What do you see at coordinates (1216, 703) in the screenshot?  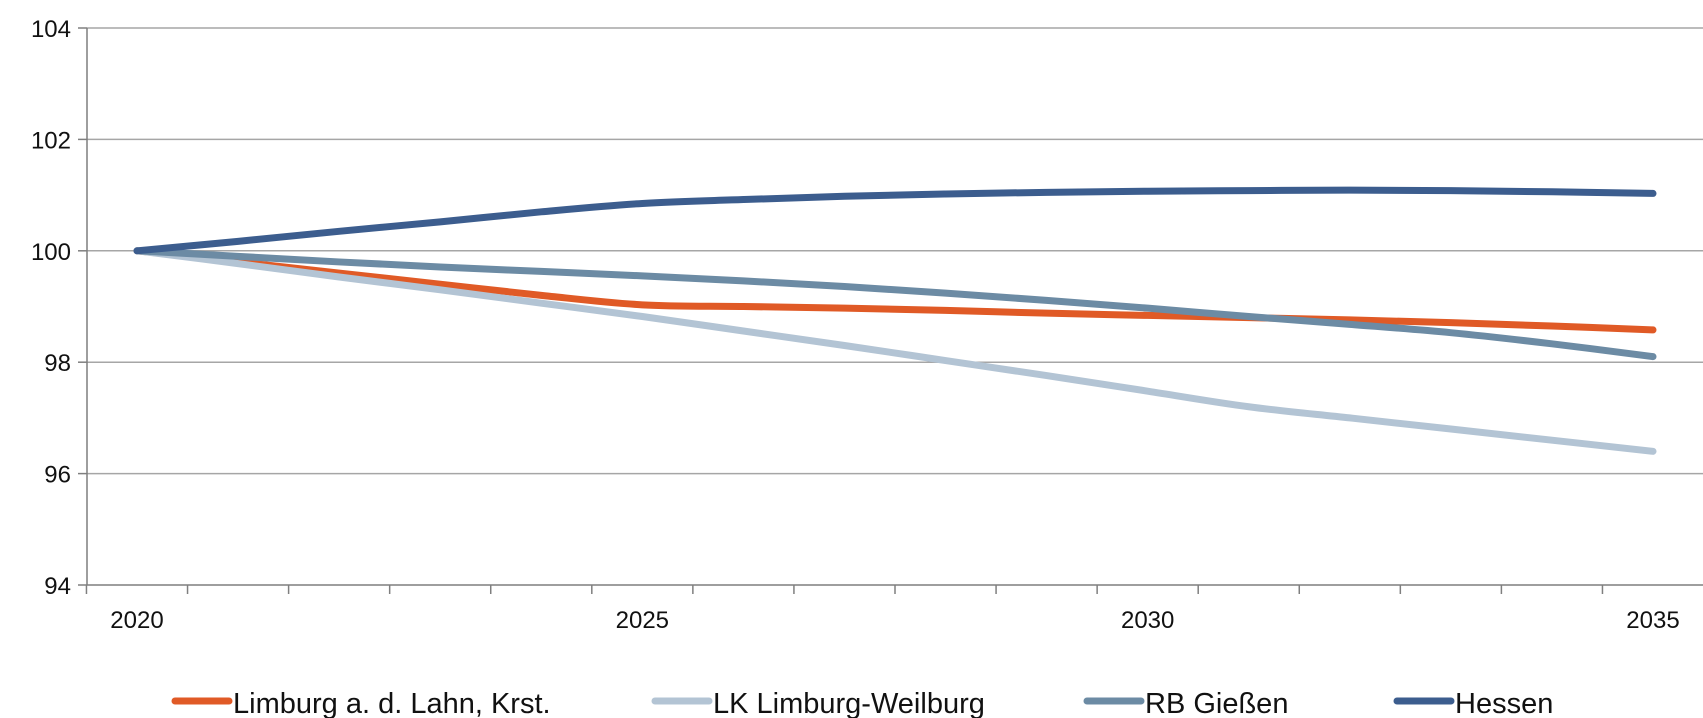 I see `legend-label: RB Gießen` at bounding box center [1216, 703].